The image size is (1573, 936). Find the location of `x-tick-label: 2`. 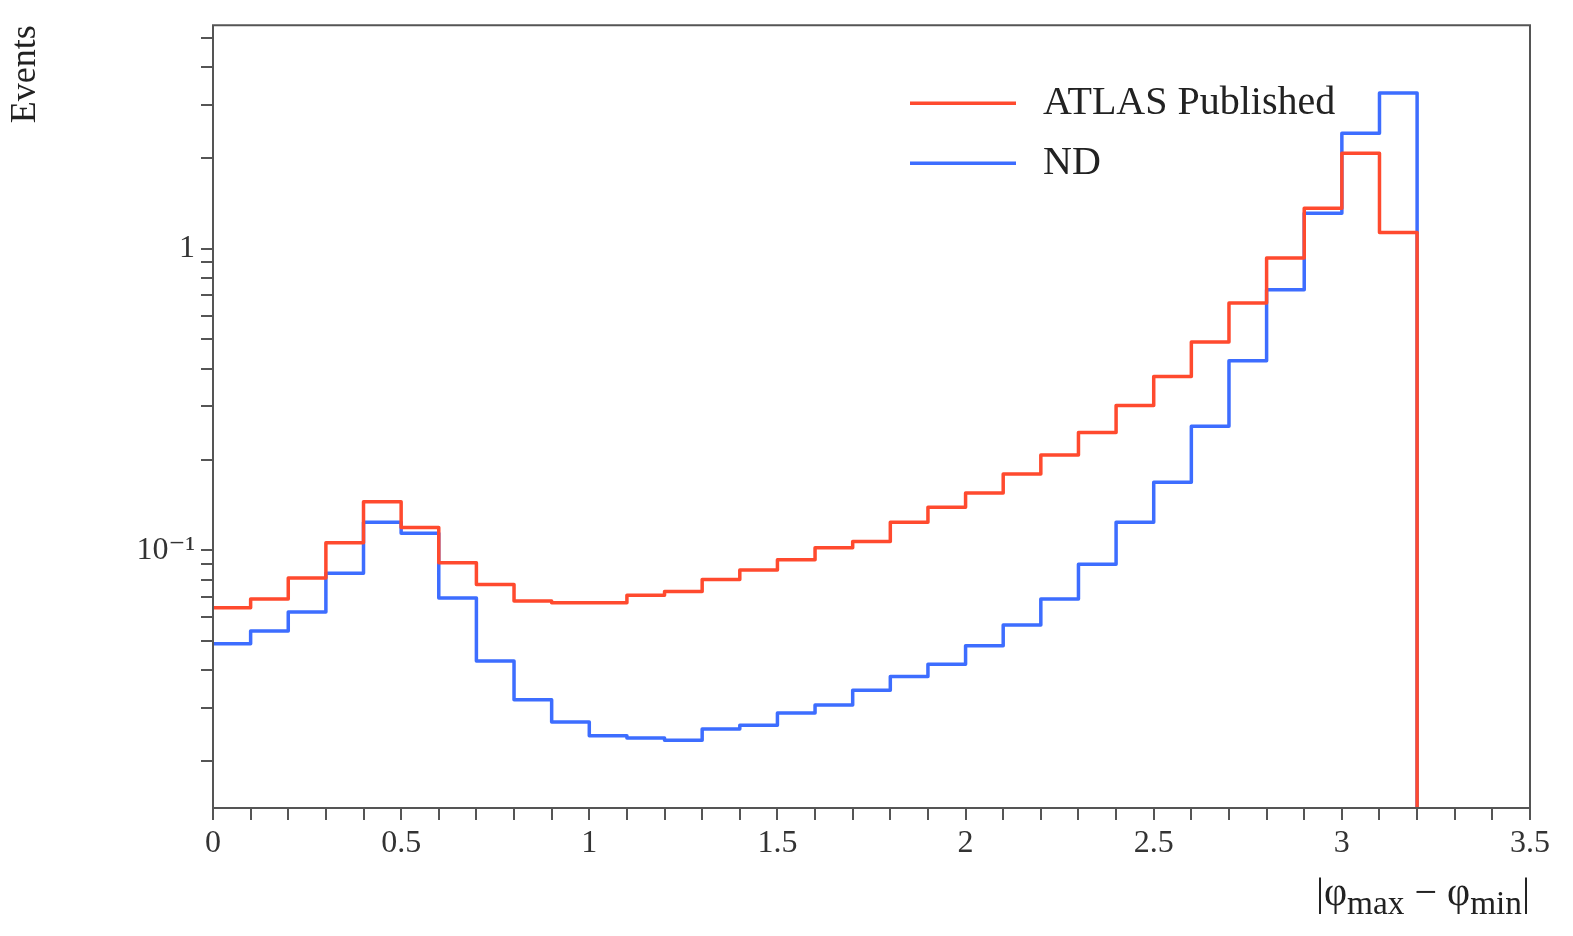

x-tick-label: 2 is located at coordinates (965, 840).